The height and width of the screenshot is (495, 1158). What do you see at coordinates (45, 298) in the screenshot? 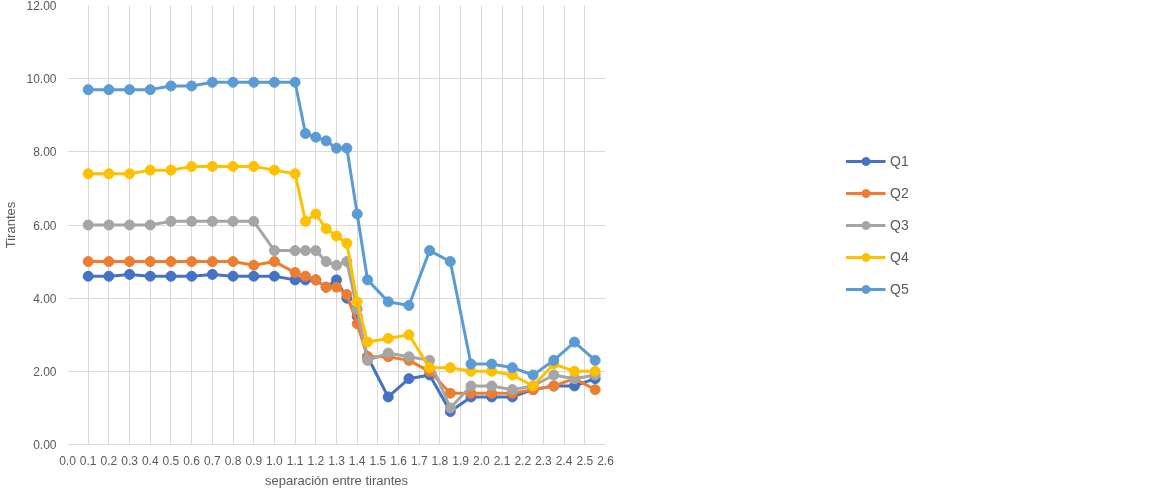
I see `y-tick-label: 4.00` at bounding box center [45, 298].